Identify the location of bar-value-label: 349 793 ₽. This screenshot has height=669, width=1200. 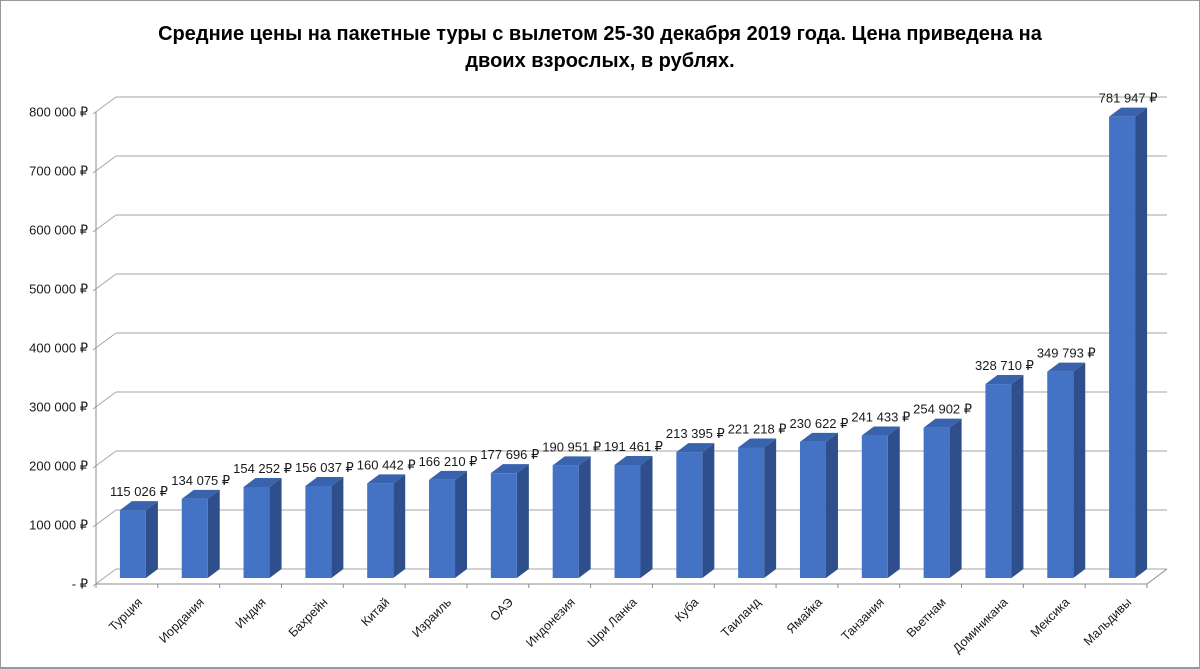
(1066, 353).